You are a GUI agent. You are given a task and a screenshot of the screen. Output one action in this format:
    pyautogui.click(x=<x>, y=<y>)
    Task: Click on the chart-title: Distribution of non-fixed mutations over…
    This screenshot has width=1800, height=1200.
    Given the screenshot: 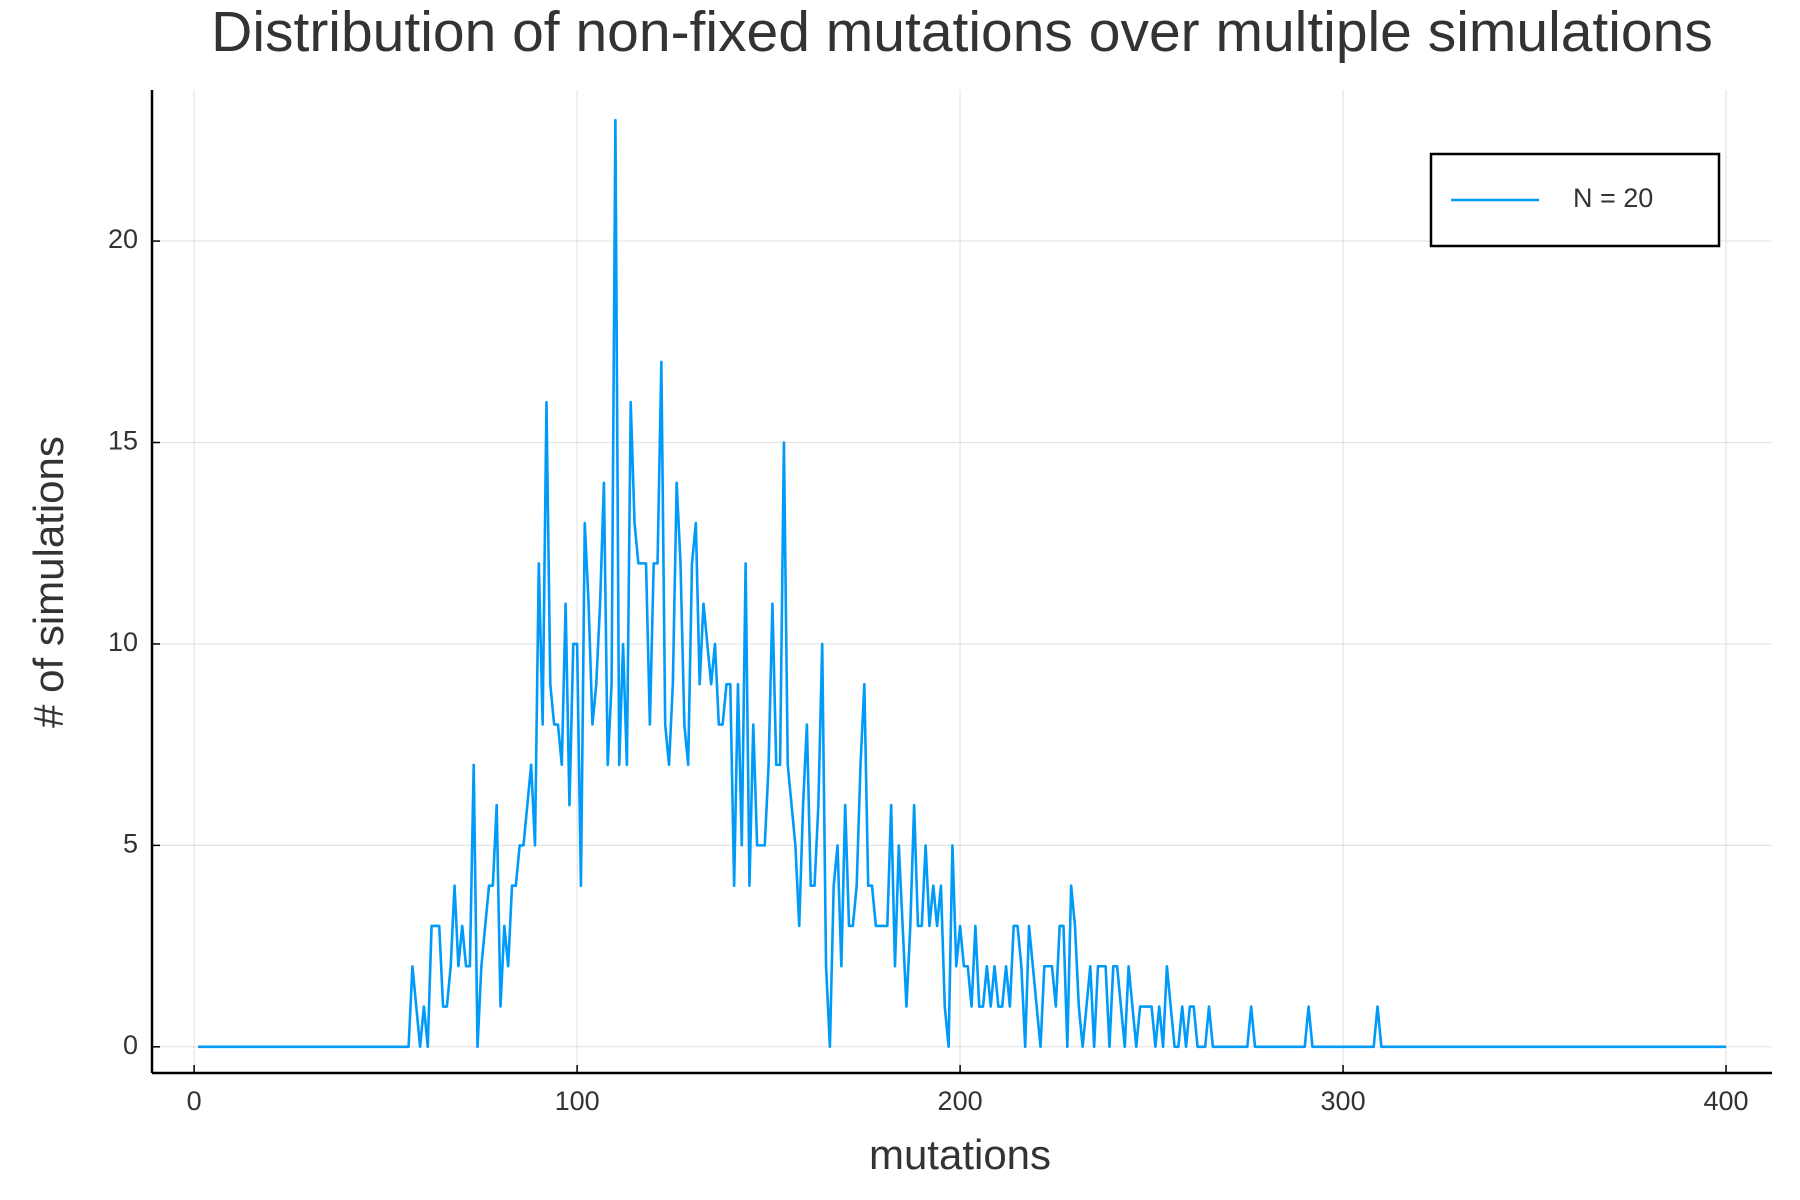 What is the action you would take?
    pyautogui.click(x=962, y=32)
    